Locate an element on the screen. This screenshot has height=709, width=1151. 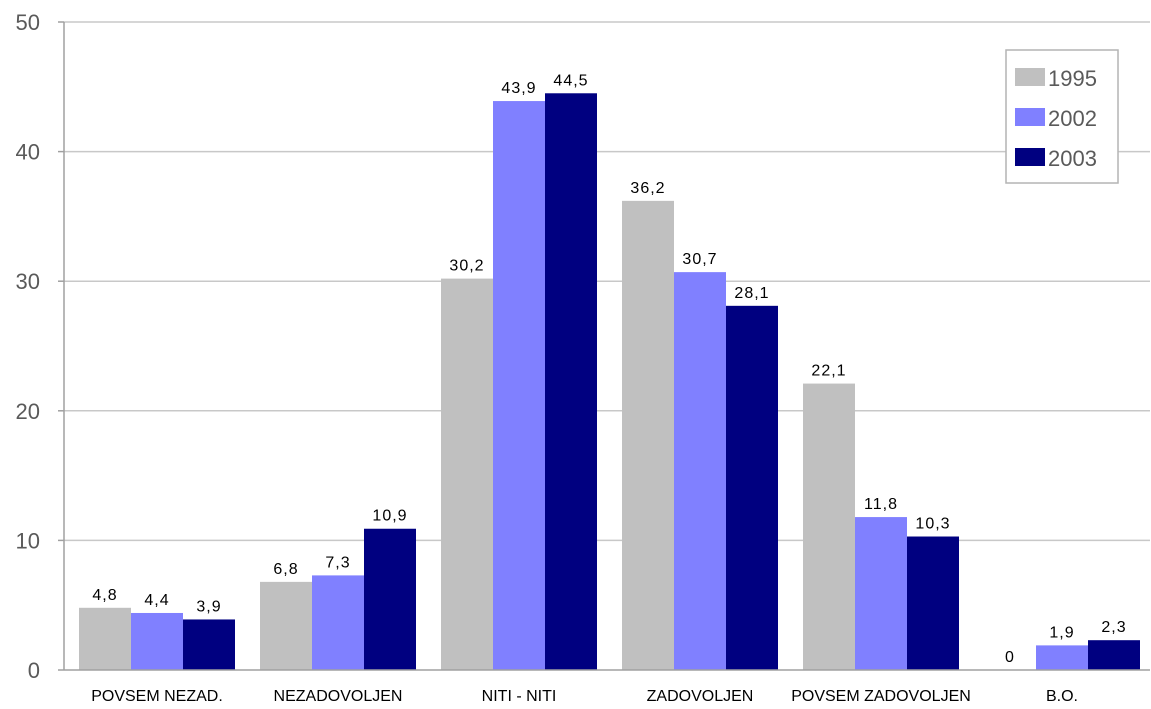
legend-label: 2003 is located at coordinates (1072, 158).